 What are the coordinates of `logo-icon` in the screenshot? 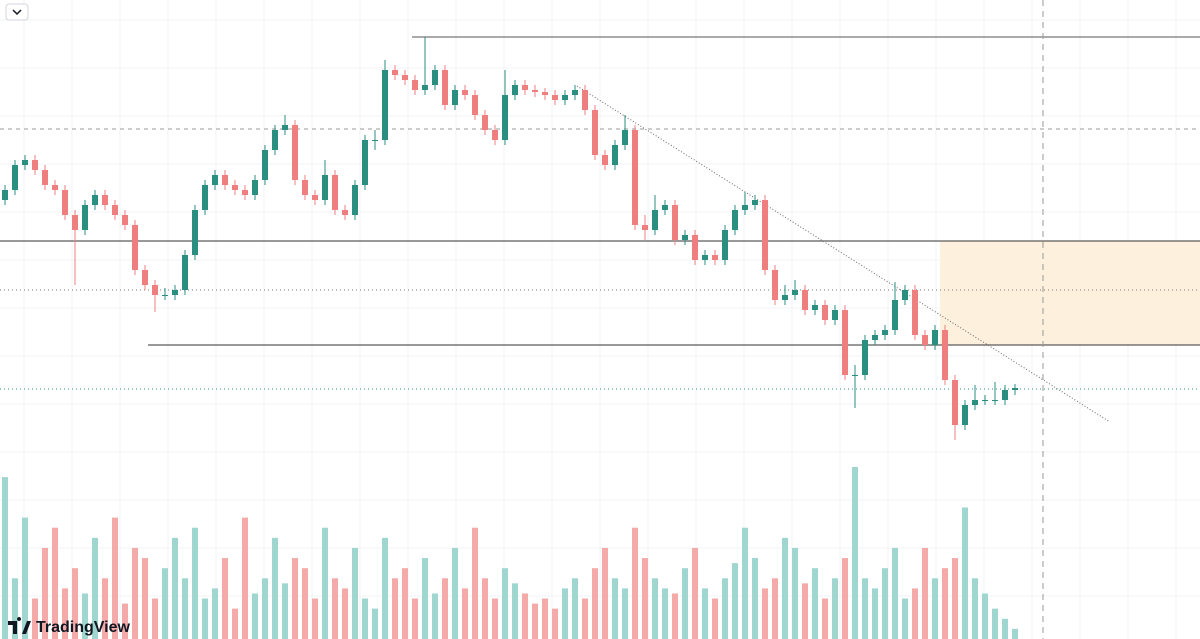 It's located at (19, 625).